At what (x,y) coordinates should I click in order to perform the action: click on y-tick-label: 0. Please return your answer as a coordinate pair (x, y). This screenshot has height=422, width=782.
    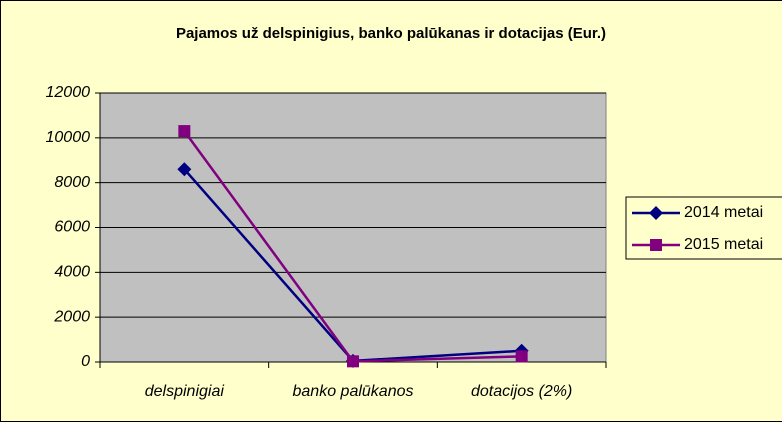
    Looking at the image, I should click on (85, 361).